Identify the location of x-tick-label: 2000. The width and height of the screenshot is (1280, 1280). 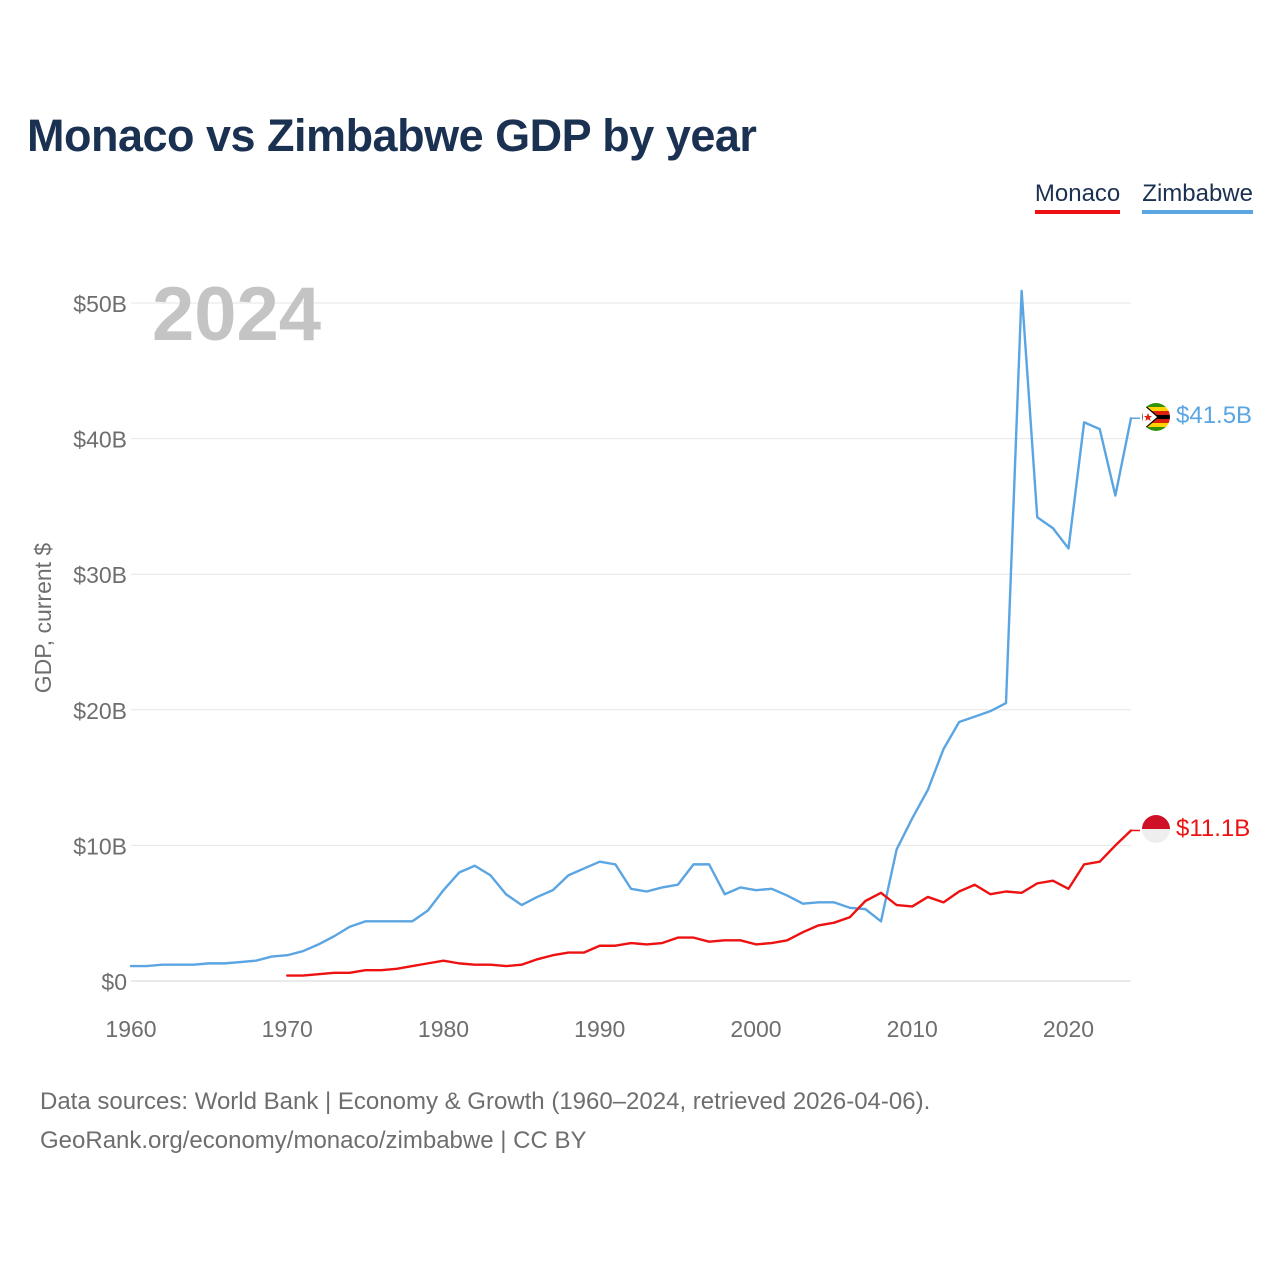
(755, 1029).